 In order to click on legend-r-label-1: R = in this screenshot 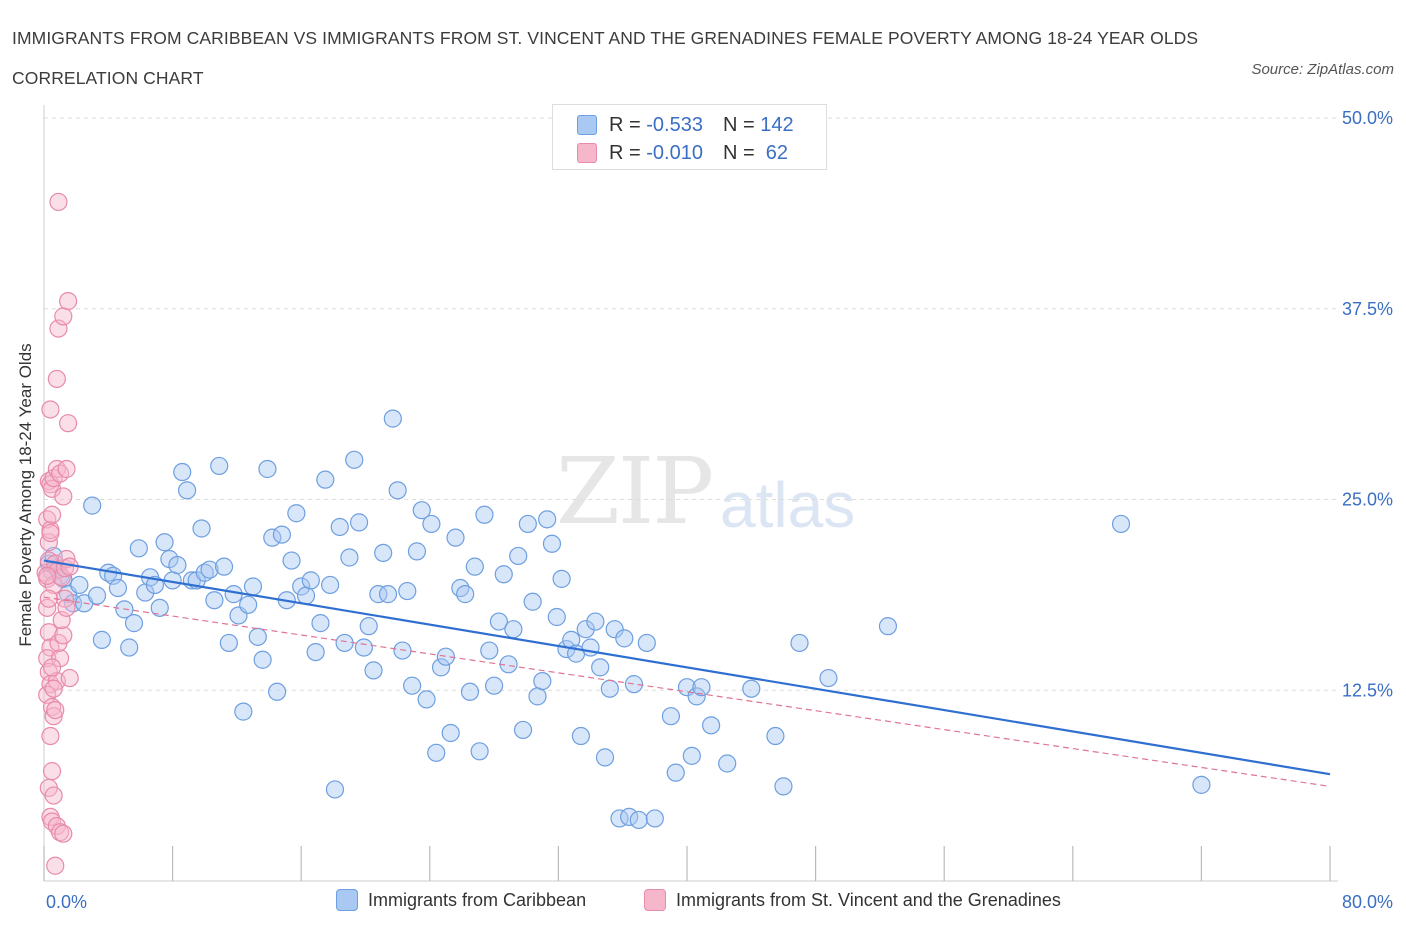, I will do `click(625, 124)`.